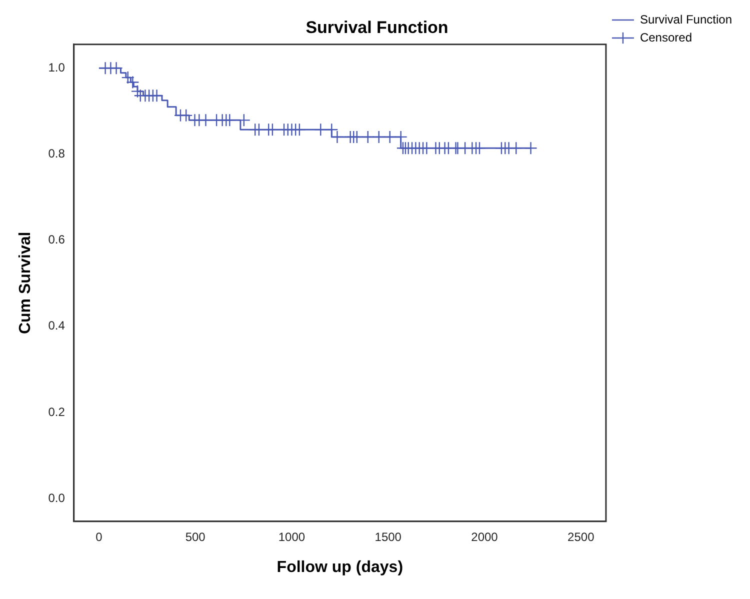 The height and width of the screenshot is (599, 750). What do you see at coordinates (581, 537) in the screenshot?
I see `x-tick-label: 2500` at bounding box center [581, 537].